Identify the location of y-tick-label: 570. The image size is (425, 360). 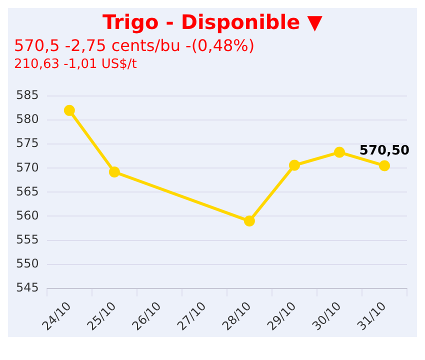
(27, 167).